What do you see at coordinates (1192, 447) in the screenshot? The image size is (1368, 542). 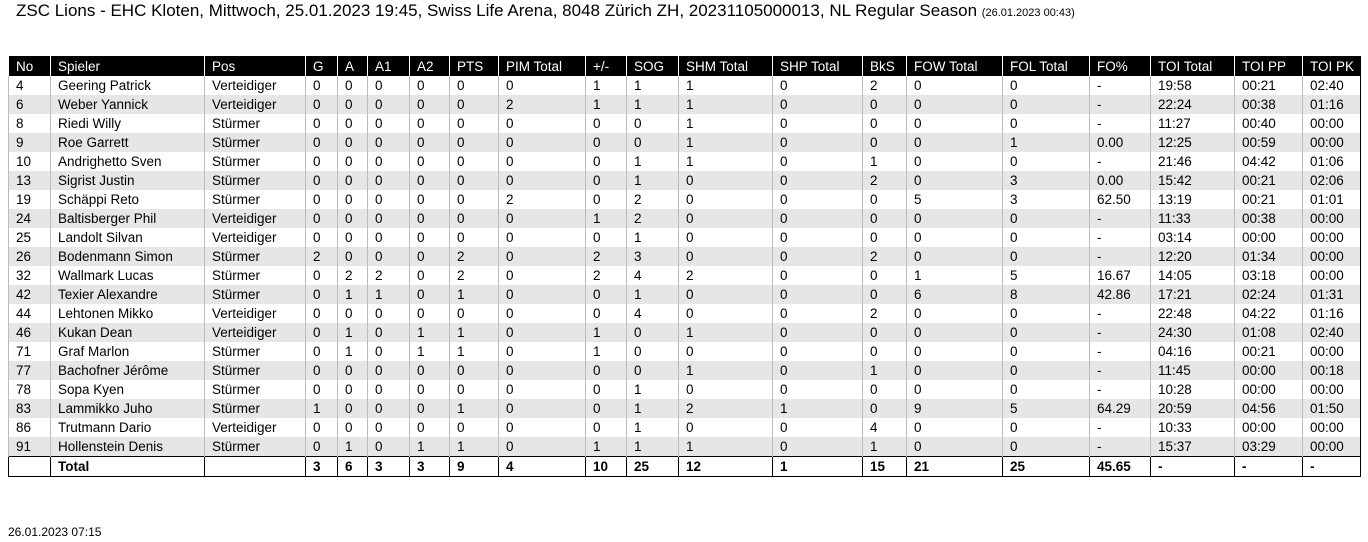 I see `cell: 15:37` at bounding box center [1192, 447].